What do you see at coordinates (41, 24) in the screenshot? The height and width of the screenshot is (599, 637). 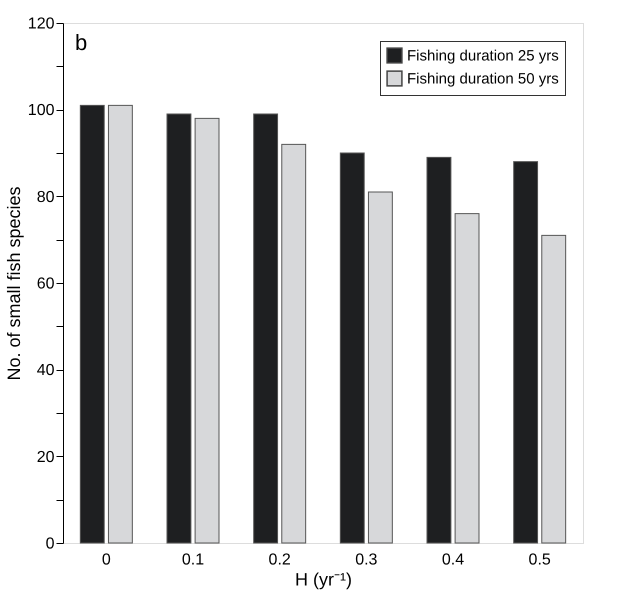 I see `y-tick-label: 120` at bounding box center [41, 24].